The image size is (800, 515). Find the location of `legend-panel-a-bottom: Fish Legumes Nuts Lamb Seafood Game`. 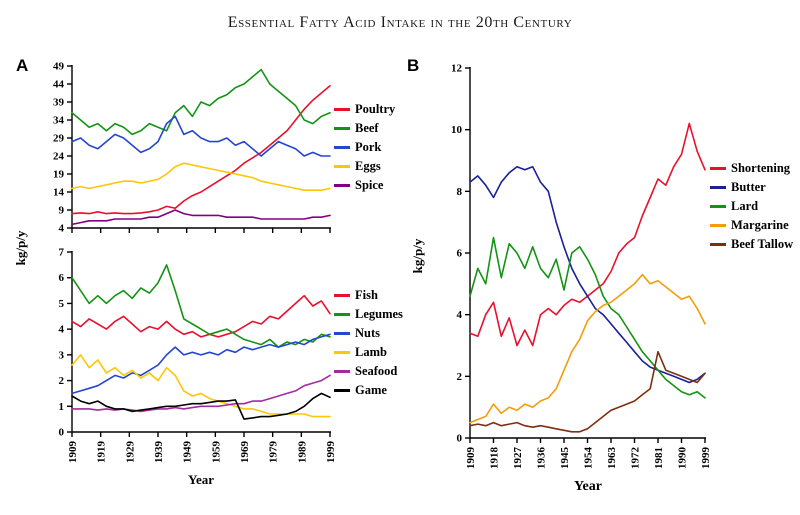

legend-panel-a-bottom: Fish Legumes Nuts Lamb Seafood Game is located at coordinates (368, 345).